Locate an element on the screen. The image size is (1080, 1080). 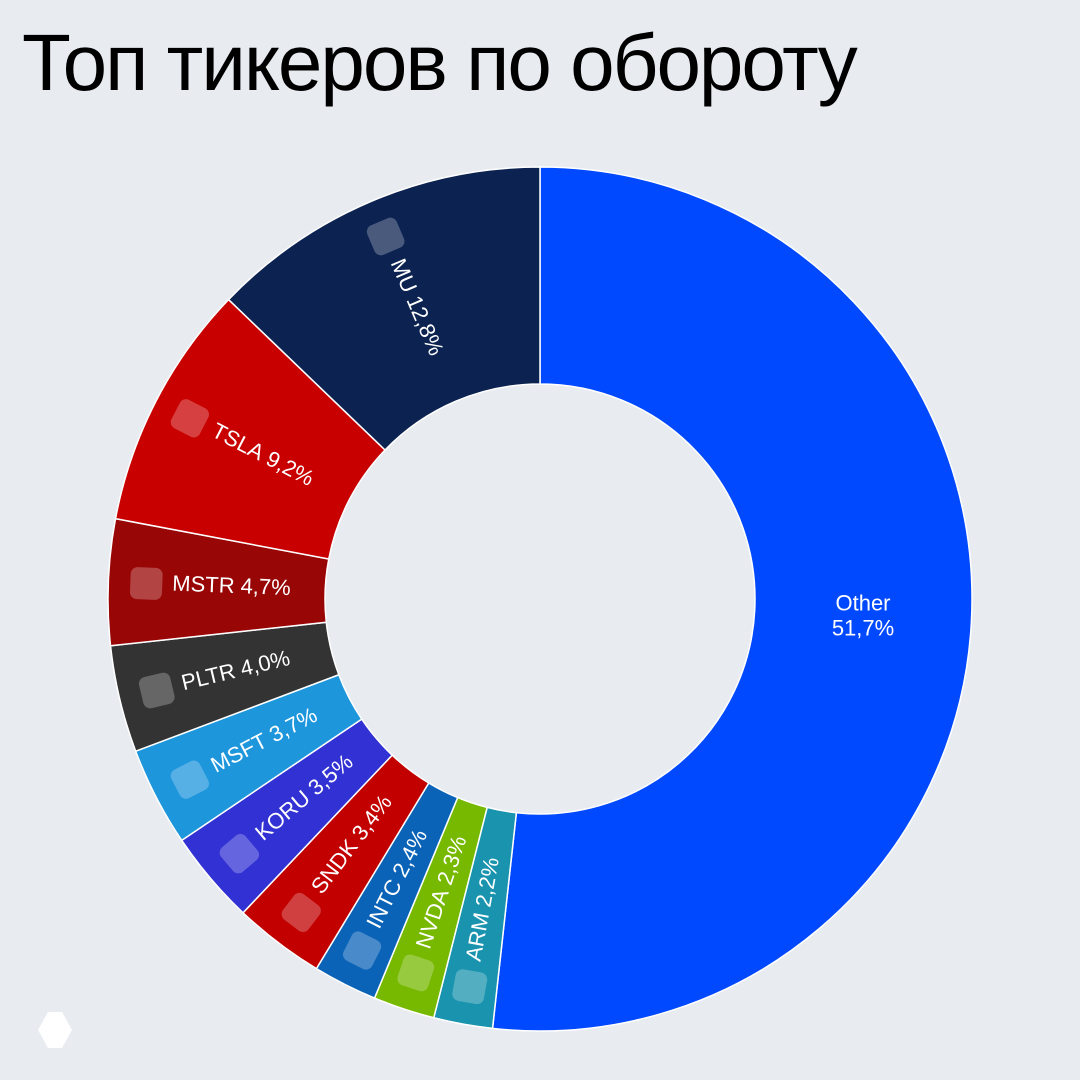
chart-title: Топ тикеров по обороту is located at coordinates (440, 62).